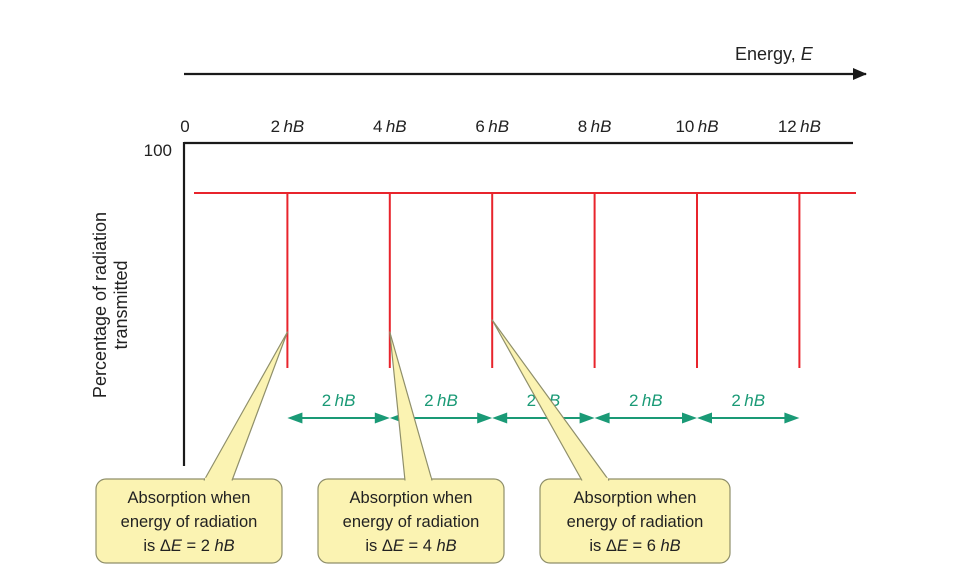  What do you see at coordinates (595, 126) in the screenshot?
I see `energy-tick-8: 8 hB` at bounding box center [595, 126].